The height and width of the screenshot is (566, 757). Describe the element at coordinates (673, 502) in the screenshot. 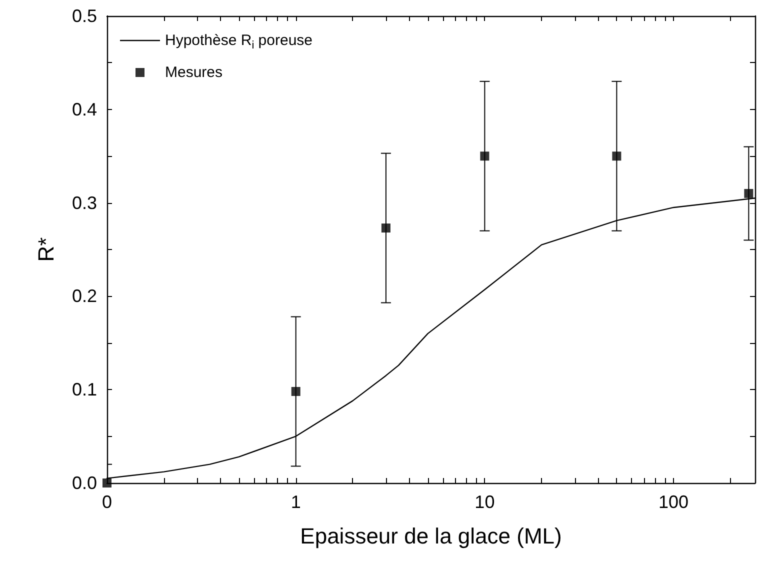

I see `x-tick-label: 100` at that location.